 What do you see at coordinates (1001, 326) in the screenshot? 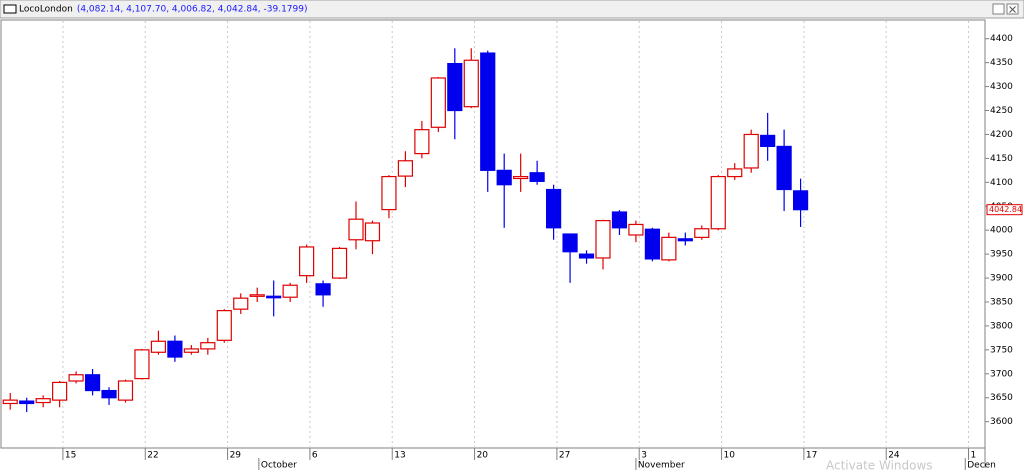
I see `y-tick-label: 3800` at bounding box center [1001, 326].